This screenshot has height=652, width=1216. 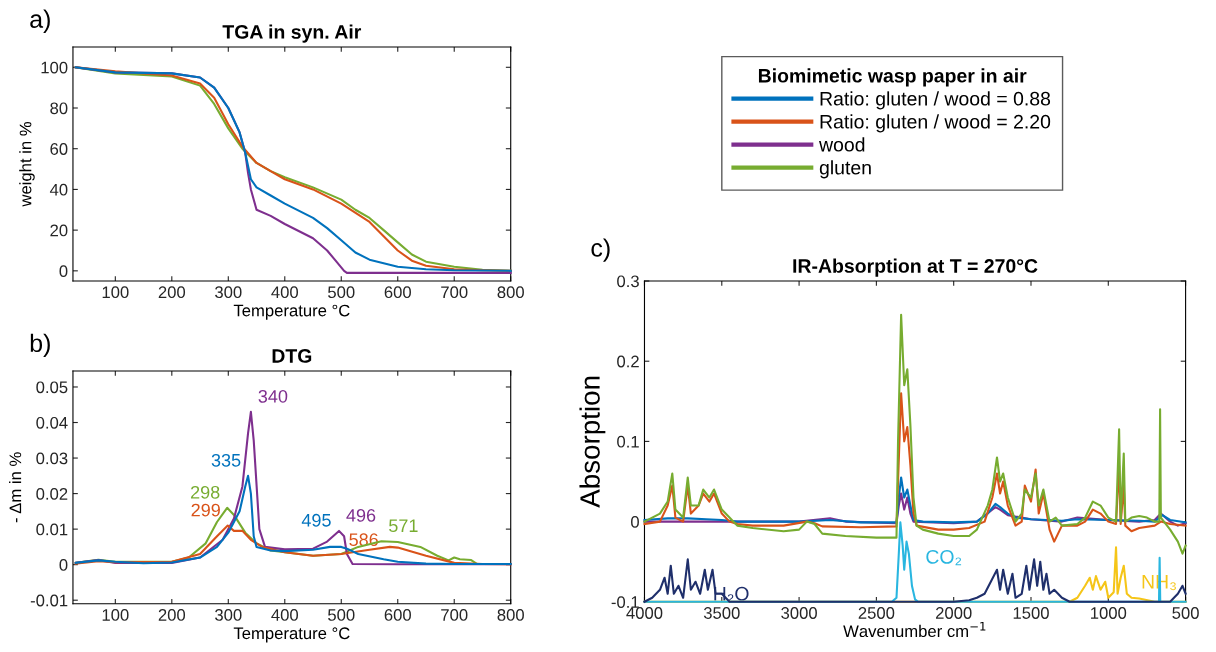 What do you see at coordinates (59, 108) in the screenshot?
I see `y-tick-label: 80` at bounding box center [59, 108].